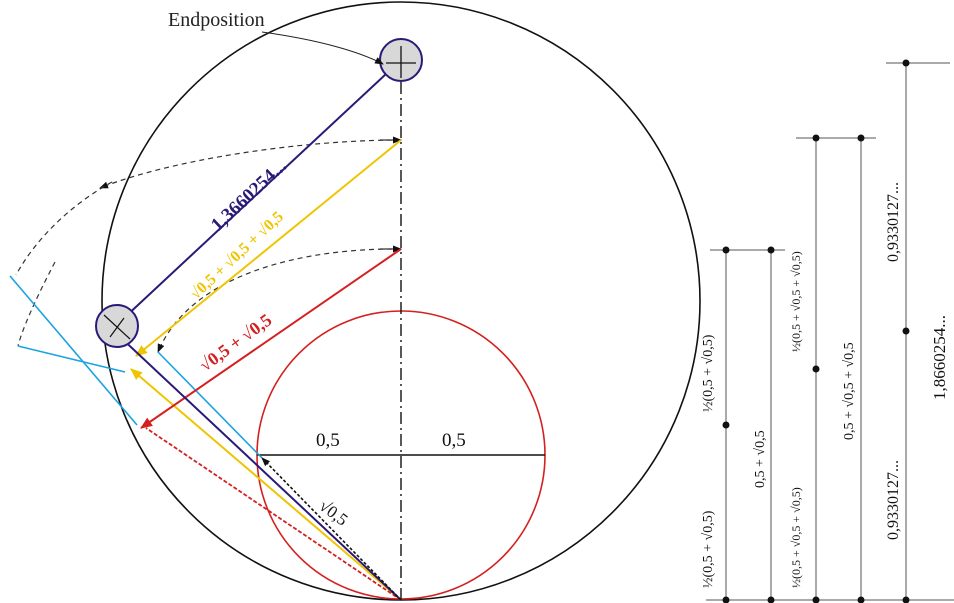 The image size is (954, 603). What do you see at coordinates (760, 459) in the screenshot?
I see `dim-col2: 0,5 + √0,5` at bounding box center [760, 459].